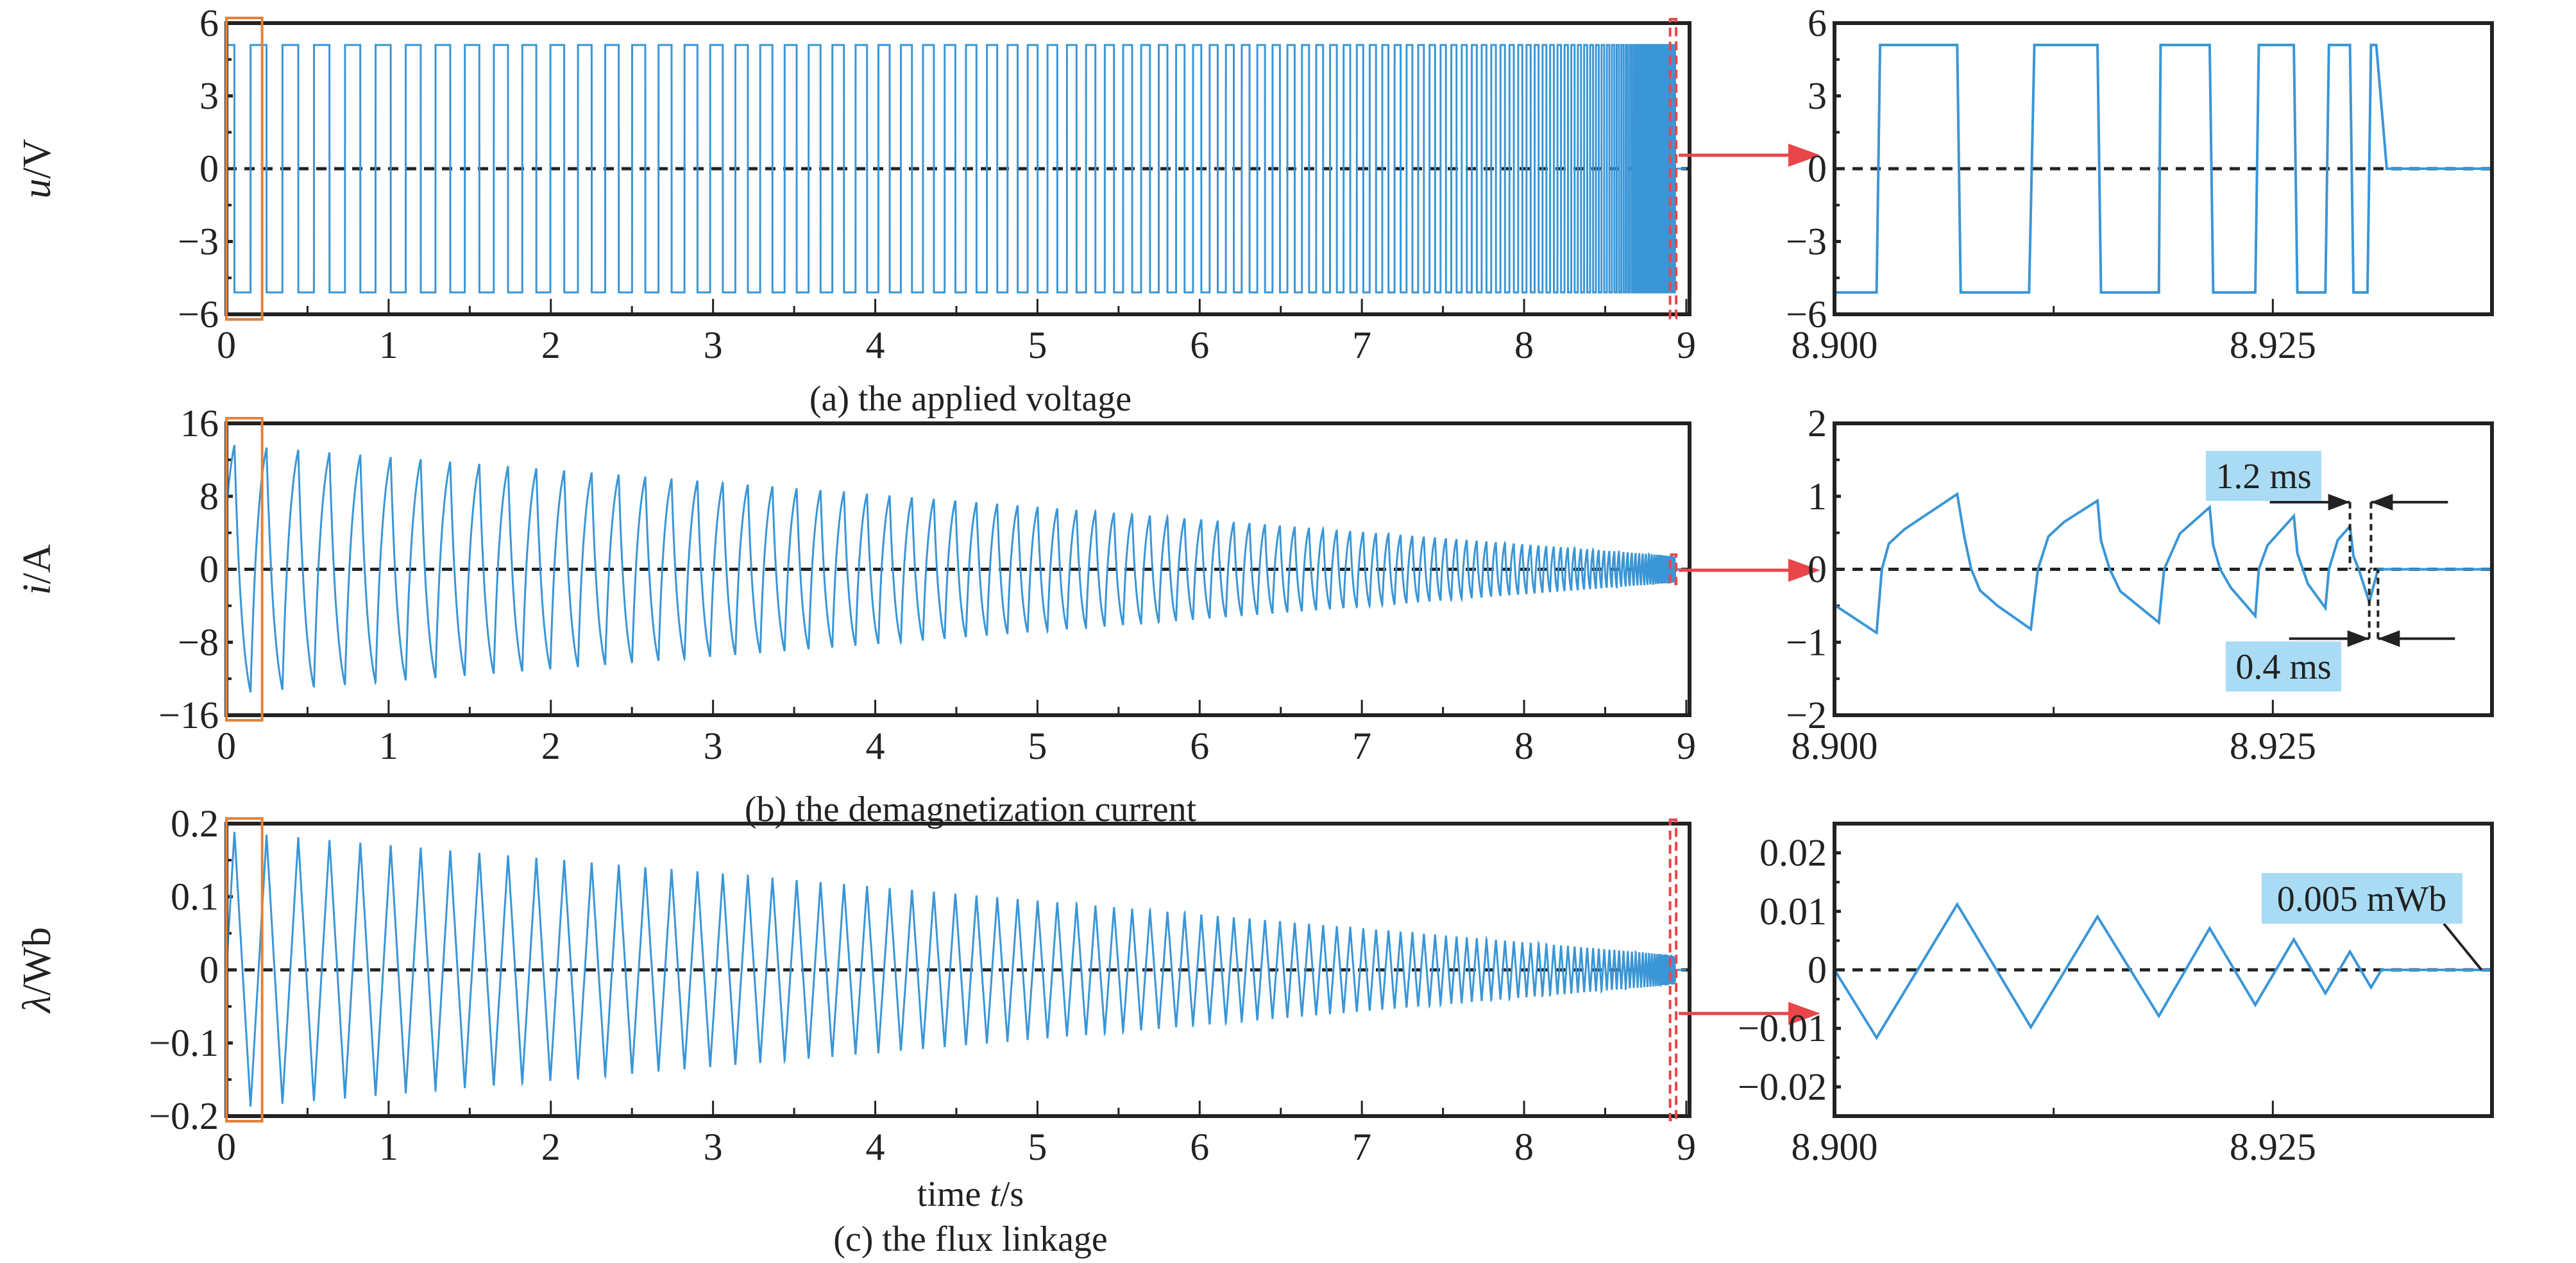 The height and width of the screenshot is (1263, 2576). Describe the element at coordinates (184, 1043) in the screenshot. I see `flux-main-y-tick-label: −0.1` at that location.